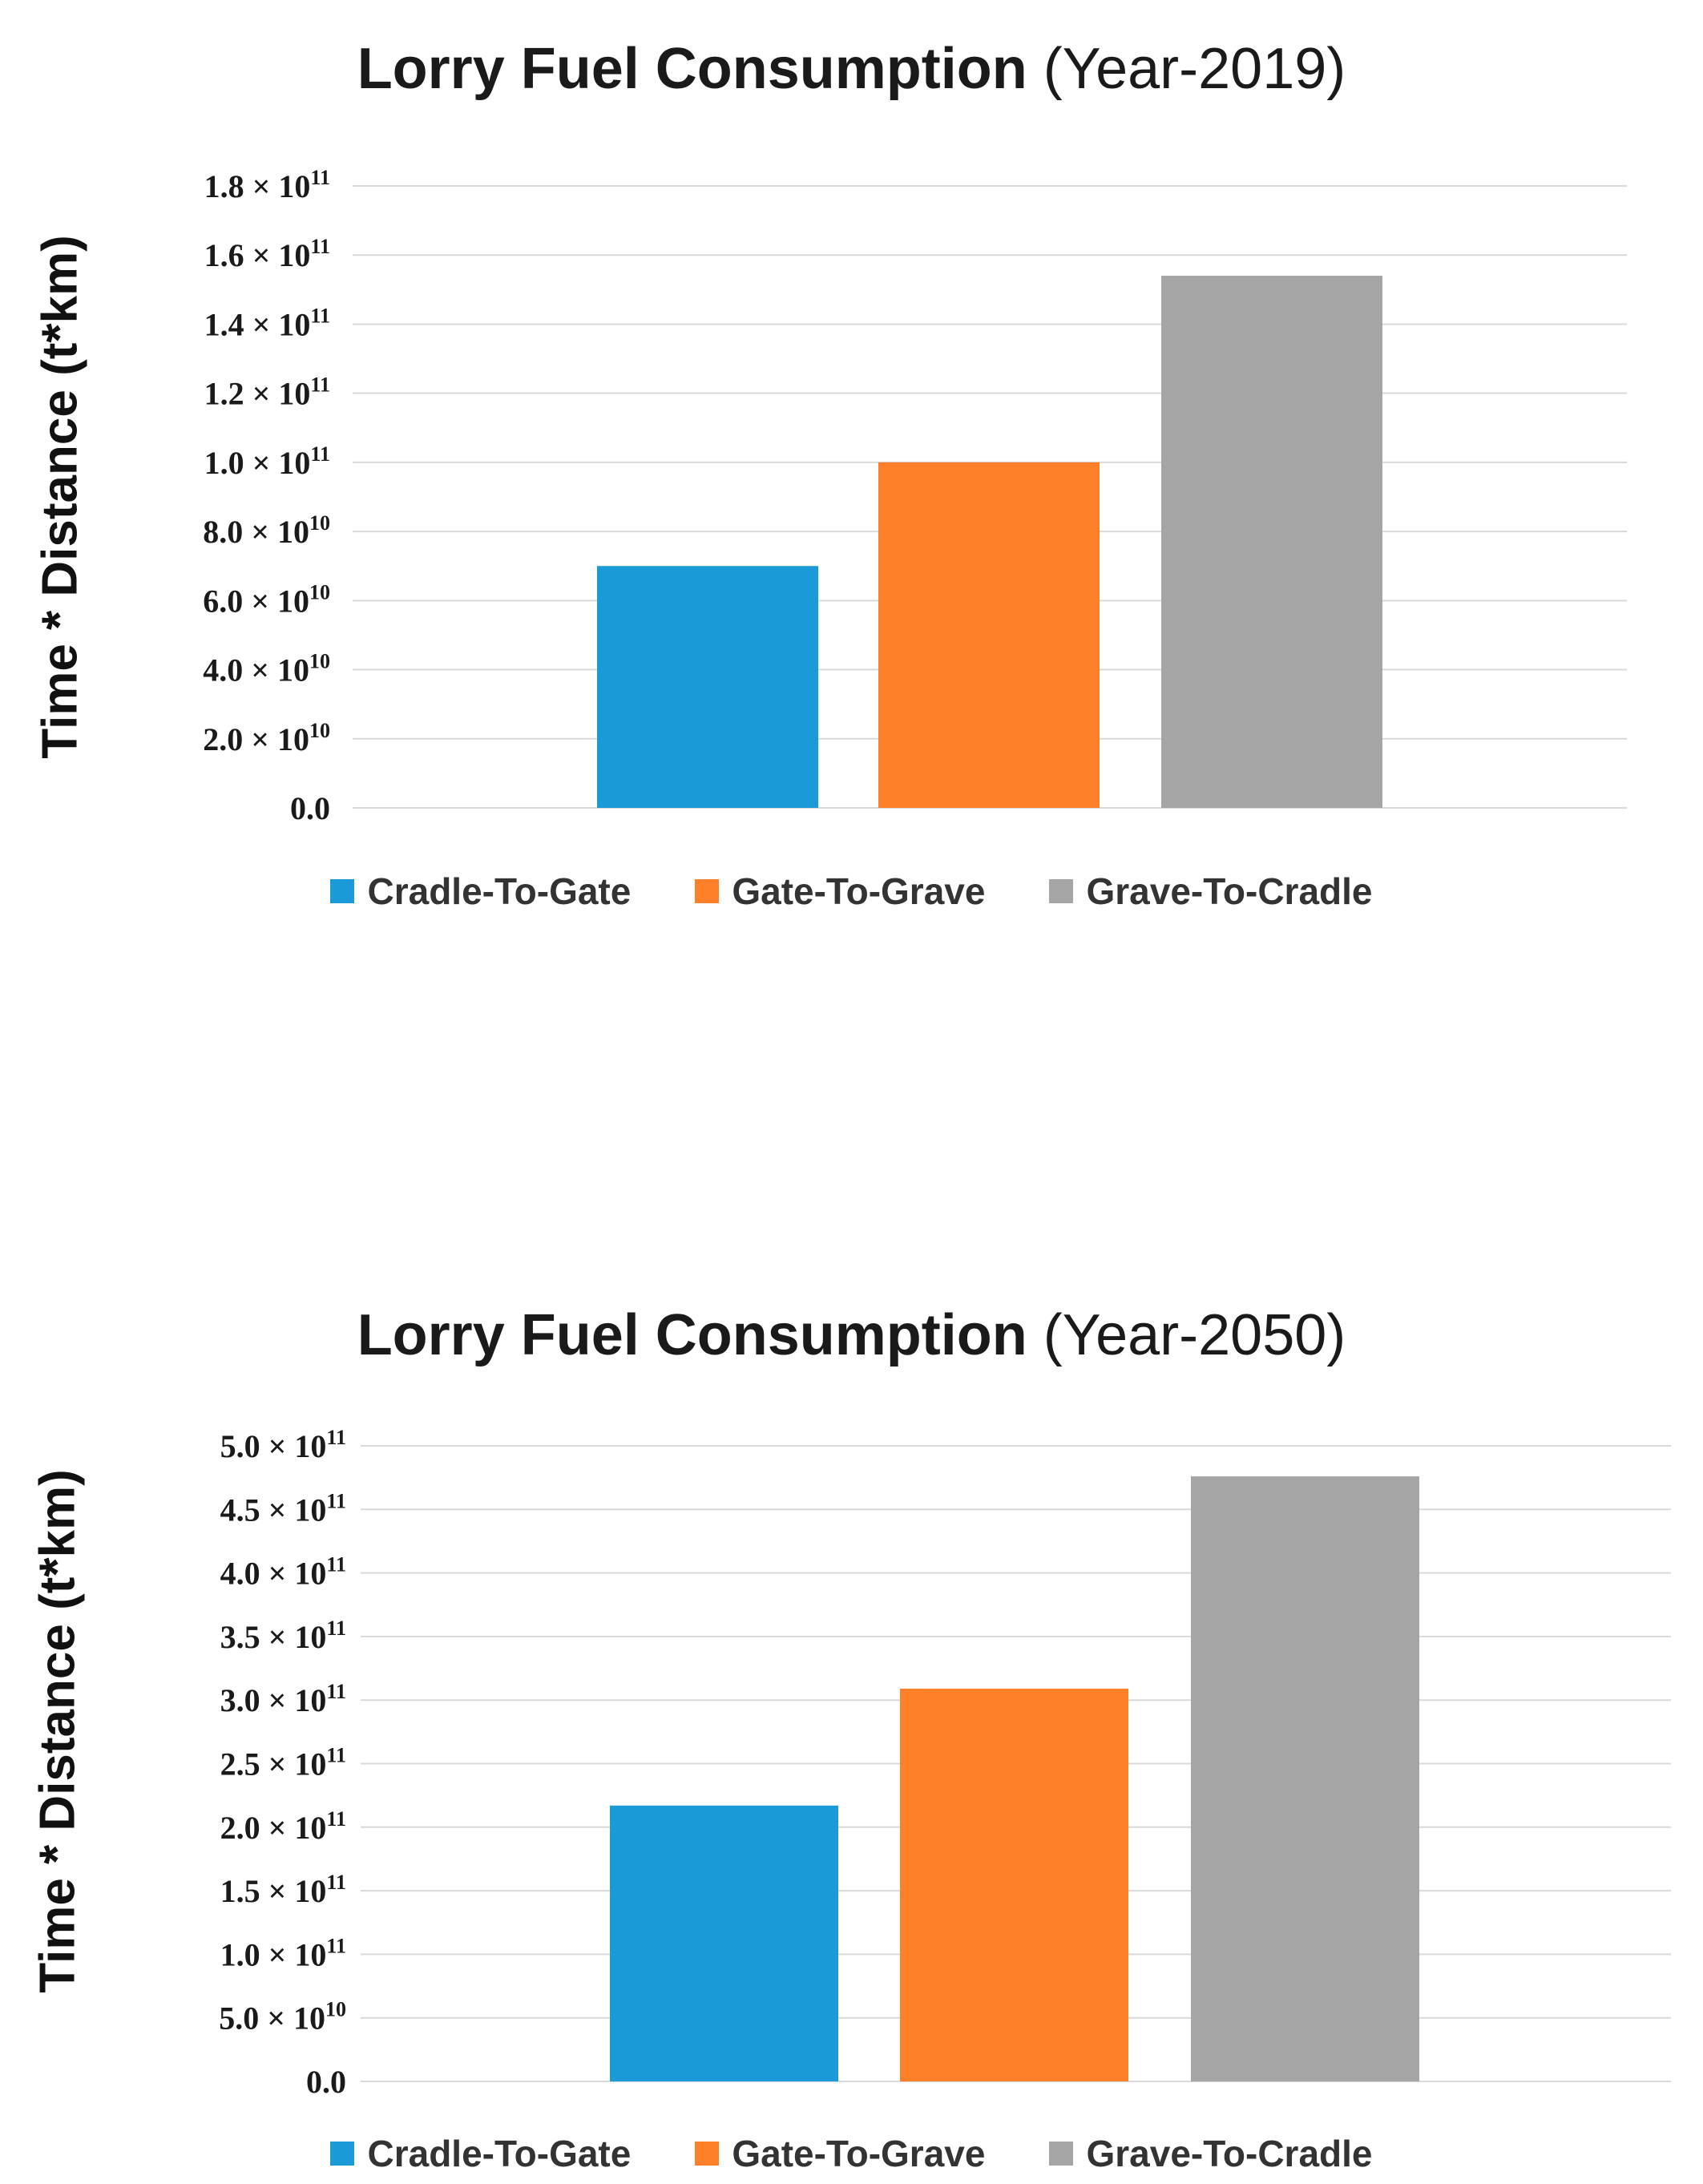  I want to click on chart-title: Lorry Fuel Consumption (Year-2050), so click(851, 1335).